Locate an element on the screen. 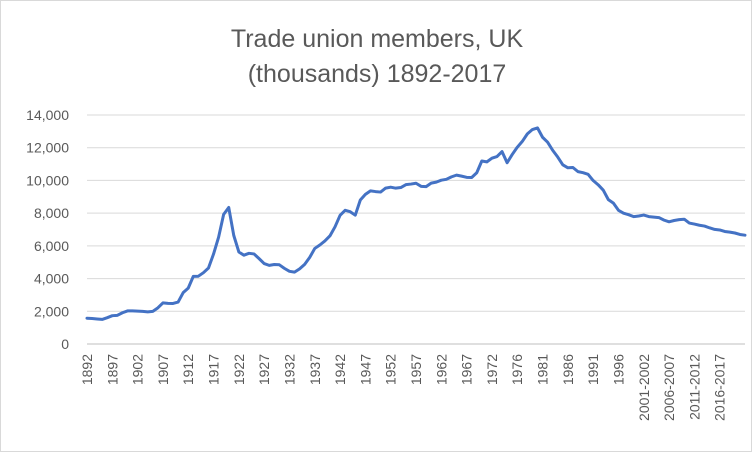  x-tick-label: 1907 is located at coordinates (163, 369).